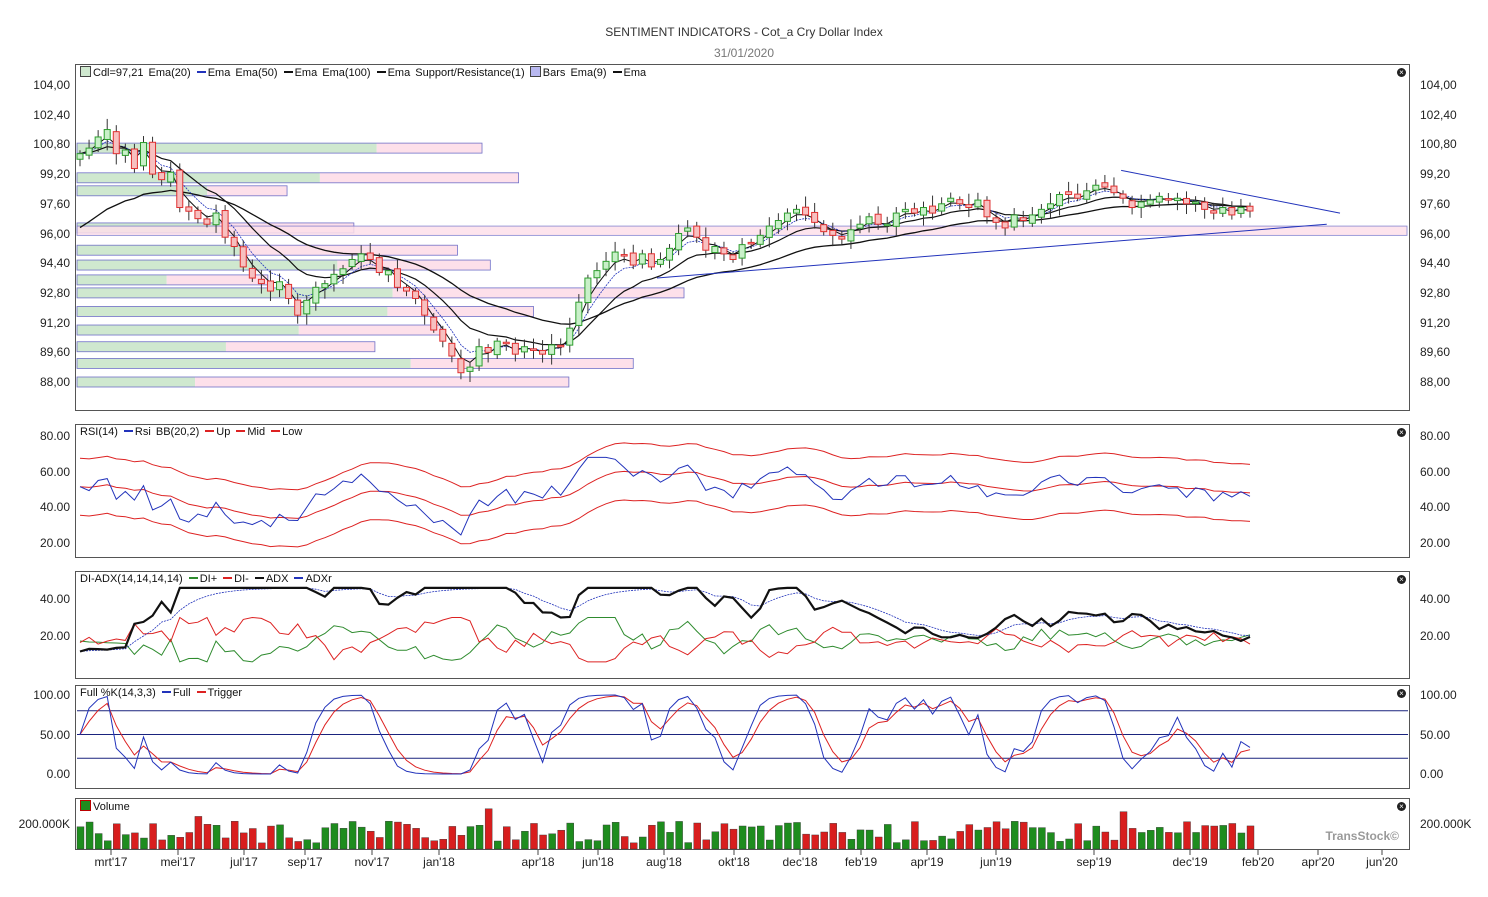  What do you see at coordinates (244, 862) in the screenshot?
I see `x-tick-label: jul'17` at bounding box center [244, 862].